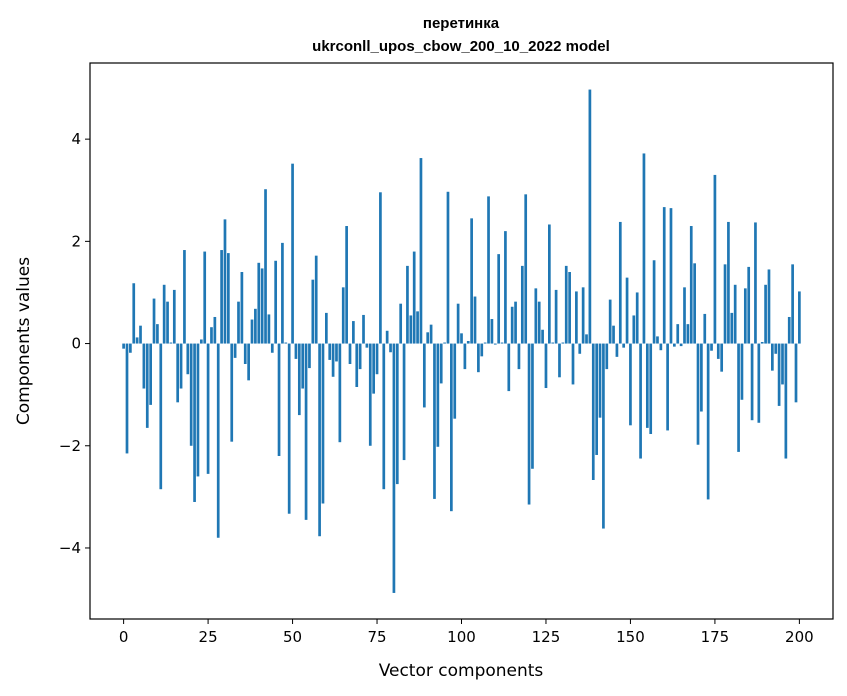 Image resolution: width=847 pixels, height=696 pixels. Describe the element at coordinates (715, 637) in the screenshot. I see `x-tick-label: 175` at that location.